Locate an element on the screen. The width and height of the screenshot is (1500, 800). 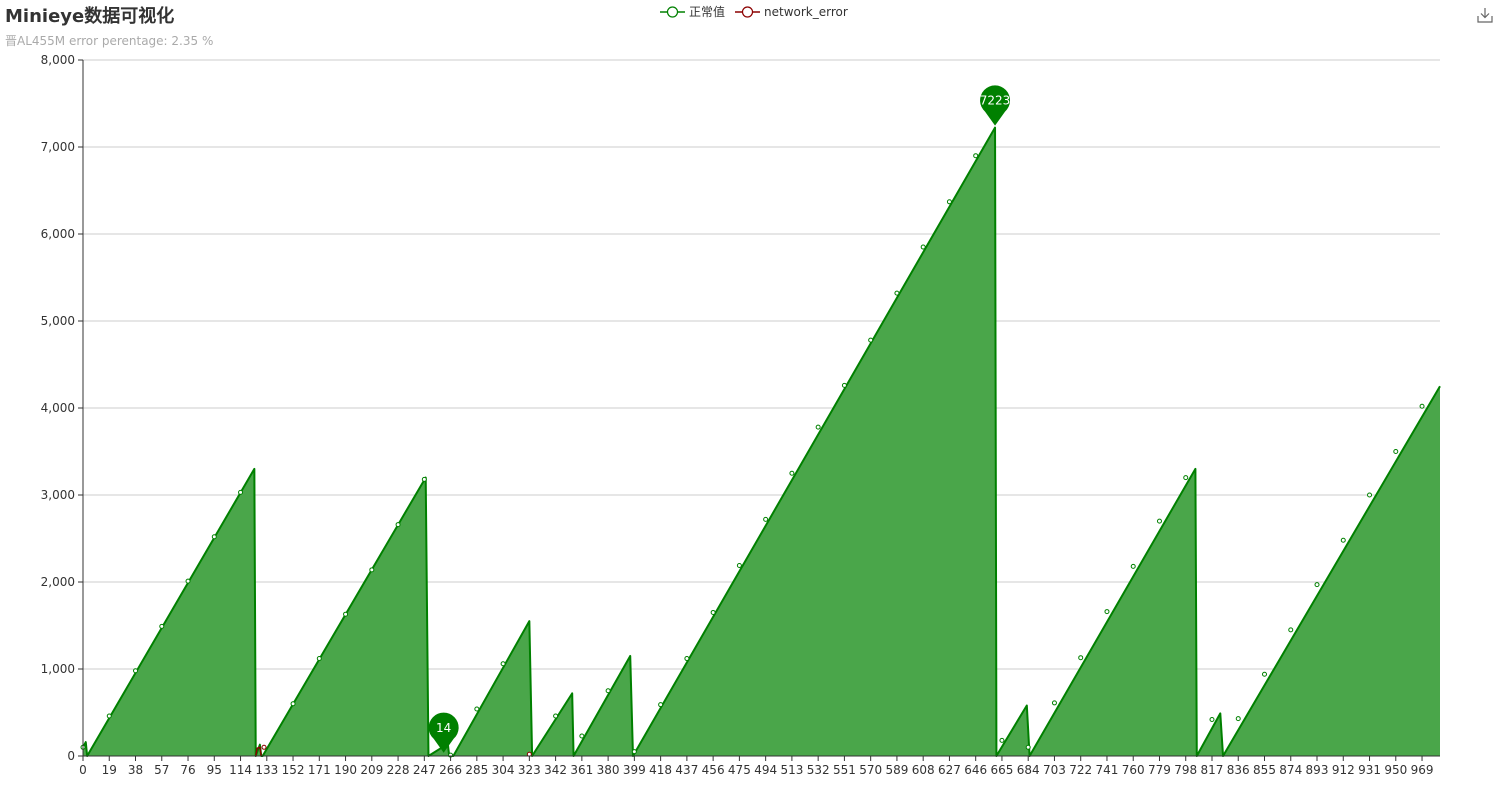
x-tick-label: 456 is located at coordinates (713, 770).